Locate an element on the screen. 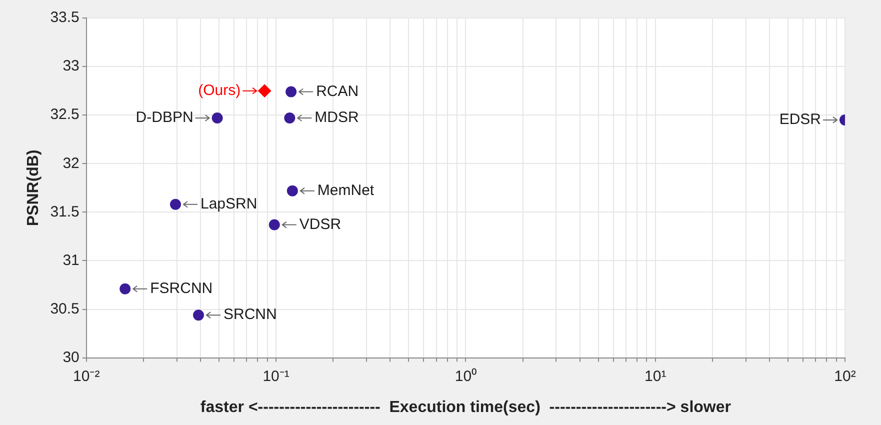 The image size is (881, 425). y-tick-label: 30.5 is located at coordinates (65, 309).